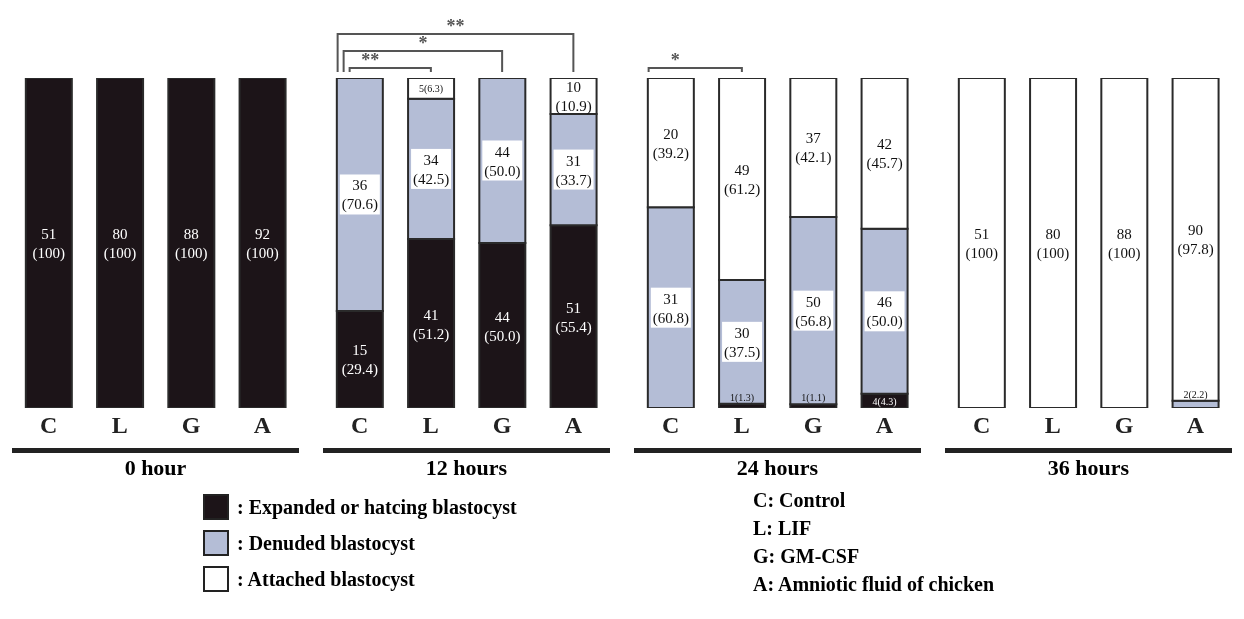 This screenshot has height=619, width=1244. Describe the element at coordinates (742, 179) in the screenshot. I see `data-label: 49 (61.2)` at that location.